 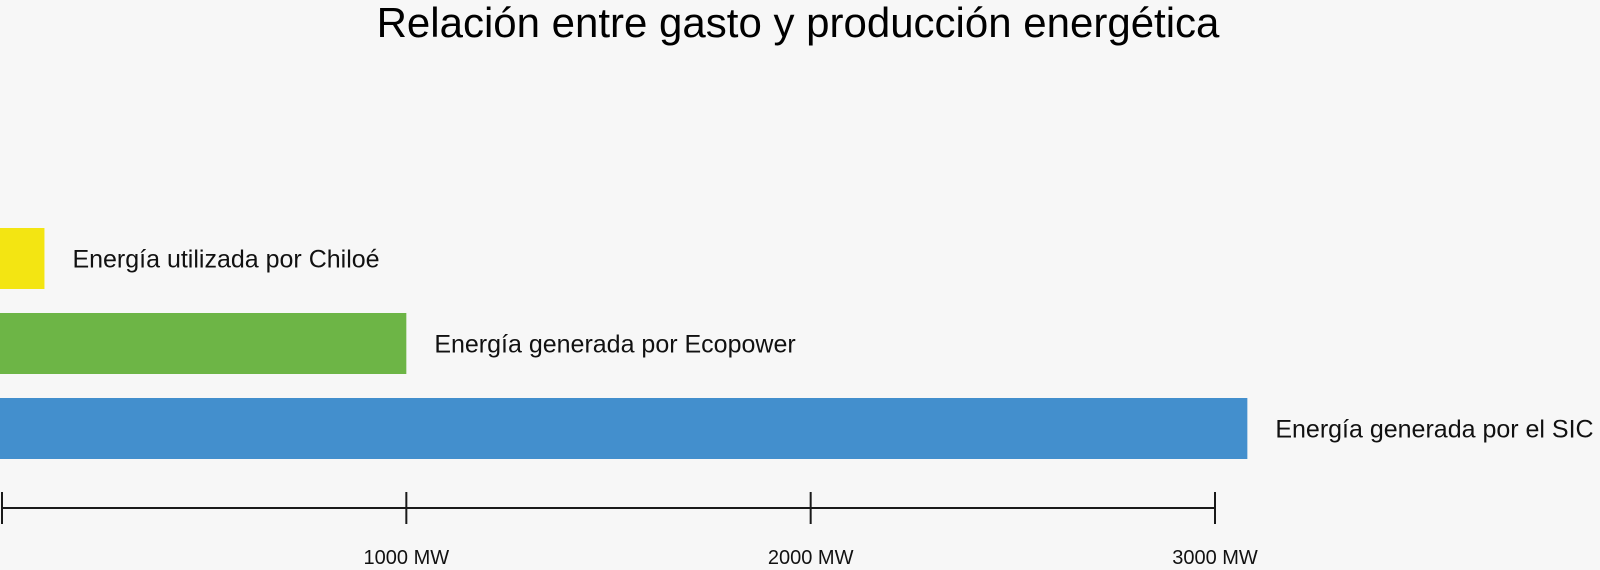 I want to click on bar-energia-generada-por-el-sic, so click(x=624, y=428).